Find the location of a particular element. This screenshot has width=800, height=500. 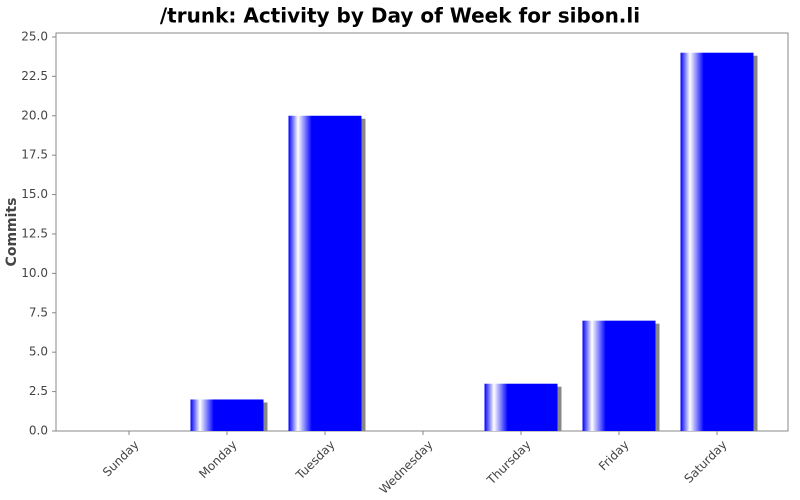

y-tick-label: 12.5 is located at coordinates (34, 233).